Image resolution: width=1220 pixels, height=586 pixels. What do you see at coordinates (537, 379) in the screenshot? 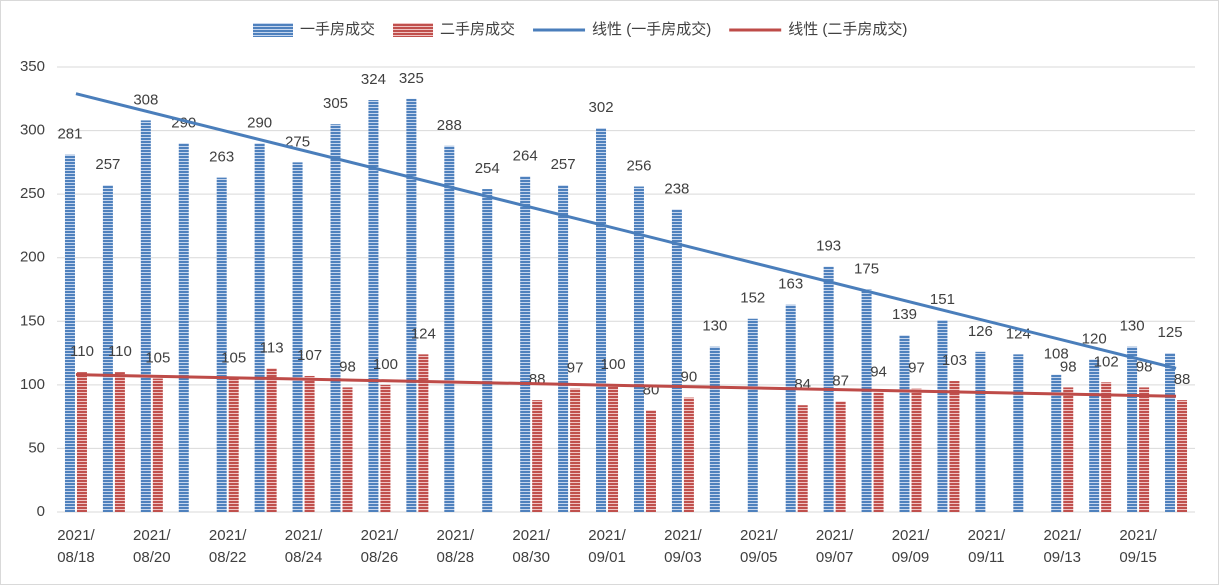
I see `data-label: 88` at bounding box center [537, 379].